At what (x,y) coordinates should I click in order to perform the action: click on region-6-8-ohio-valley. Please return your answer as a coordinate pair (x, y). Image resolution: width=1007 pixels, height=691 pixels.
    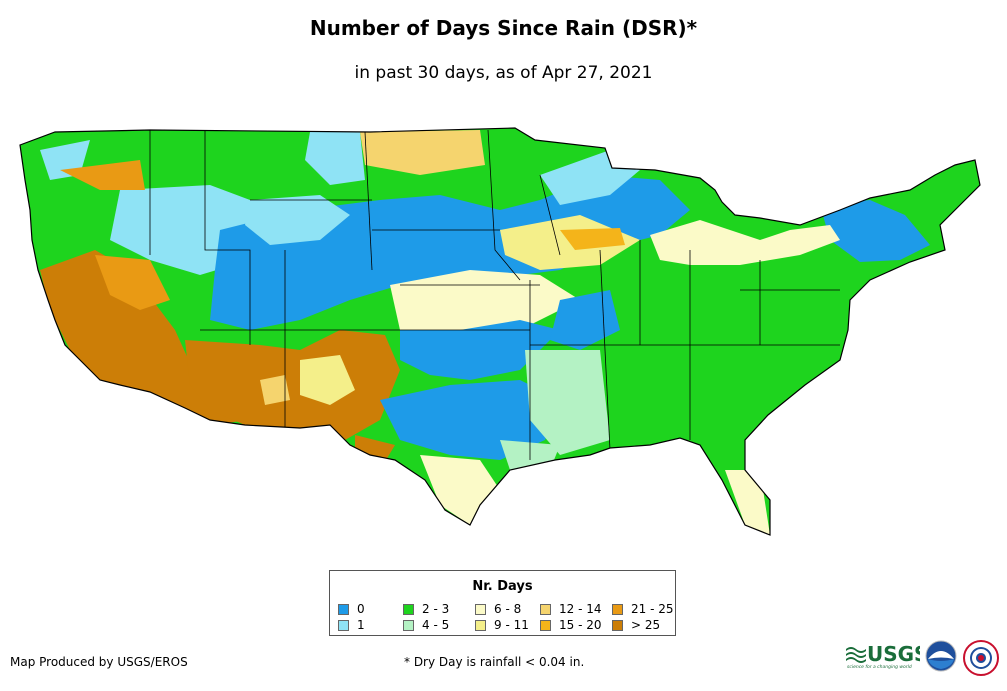
    Looking at the image, I should click on (745, 242).